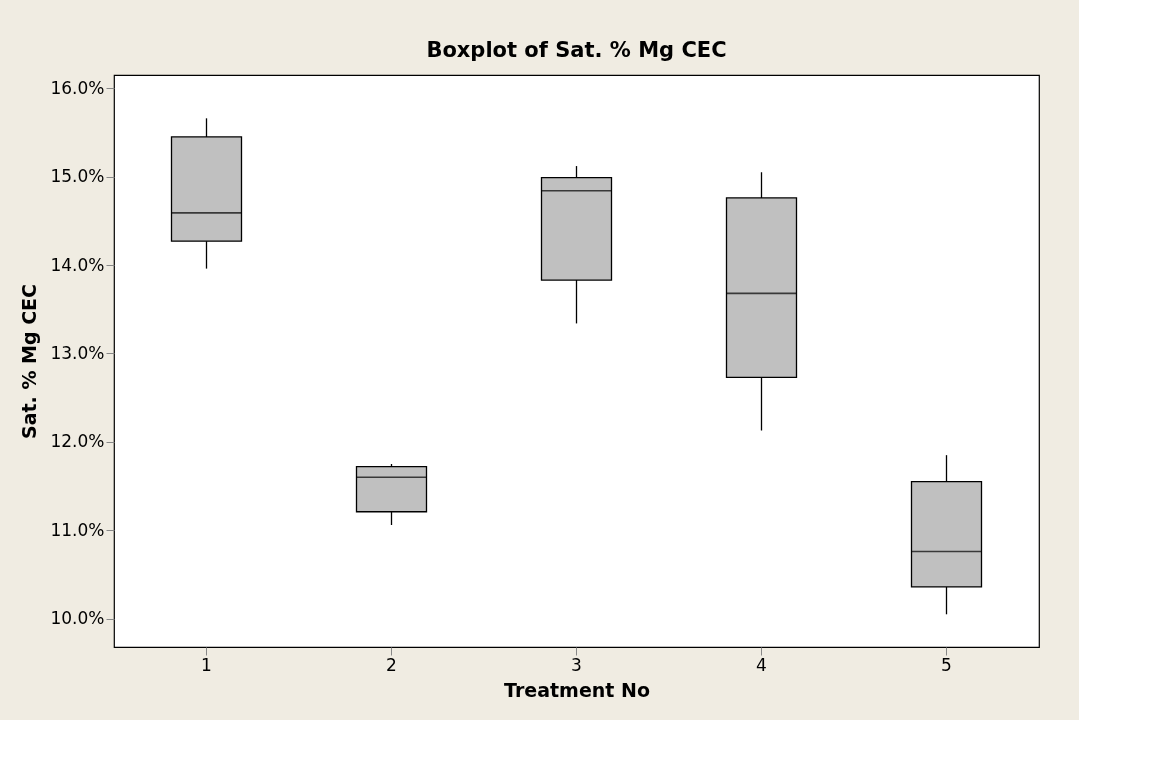  What do you see at coordinates (761, 664) in the screenshot?
I see `x-tick-label: 4` at bounding box center [761, 664].